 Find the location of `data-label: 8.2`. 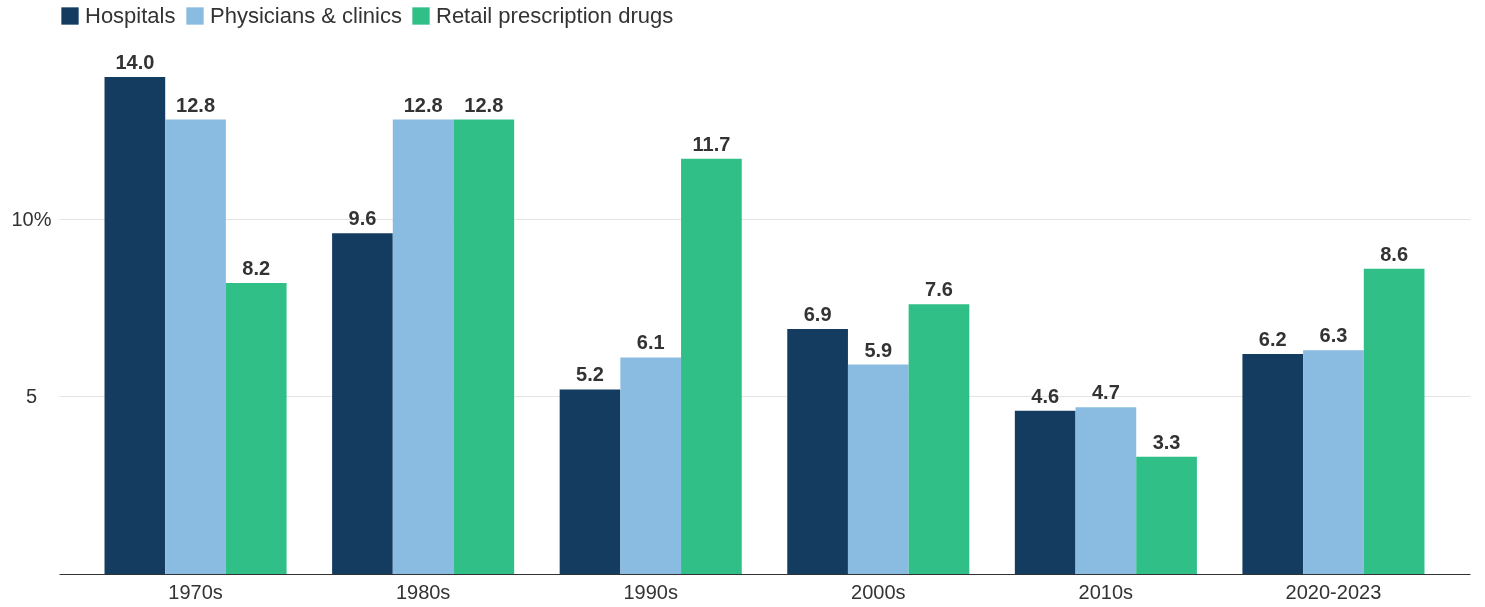

data-label: 8.2 is located at coordinates (256, 267).